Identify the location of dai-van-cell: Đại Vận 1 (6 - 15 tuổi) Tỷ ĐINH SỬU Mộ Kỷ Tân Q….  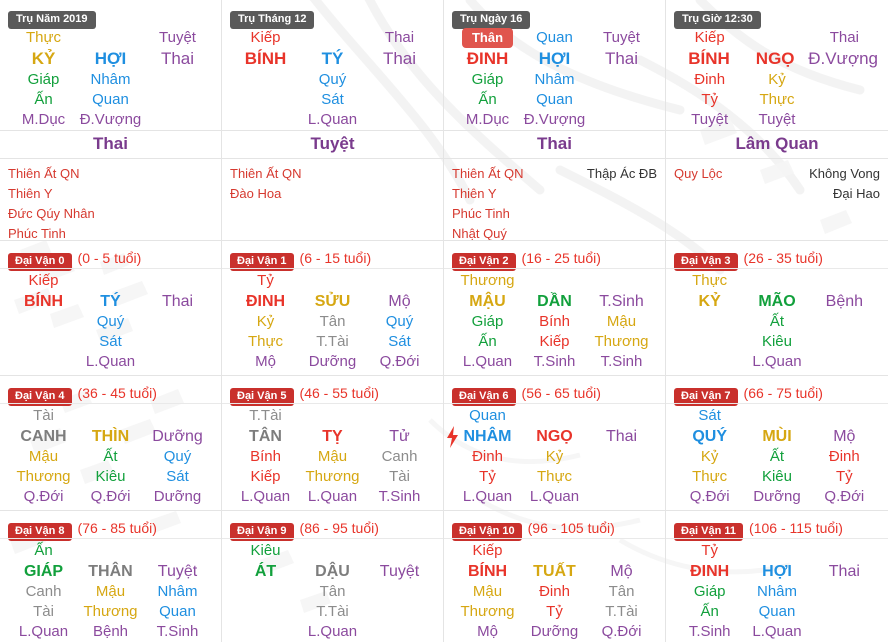
(333, 307).